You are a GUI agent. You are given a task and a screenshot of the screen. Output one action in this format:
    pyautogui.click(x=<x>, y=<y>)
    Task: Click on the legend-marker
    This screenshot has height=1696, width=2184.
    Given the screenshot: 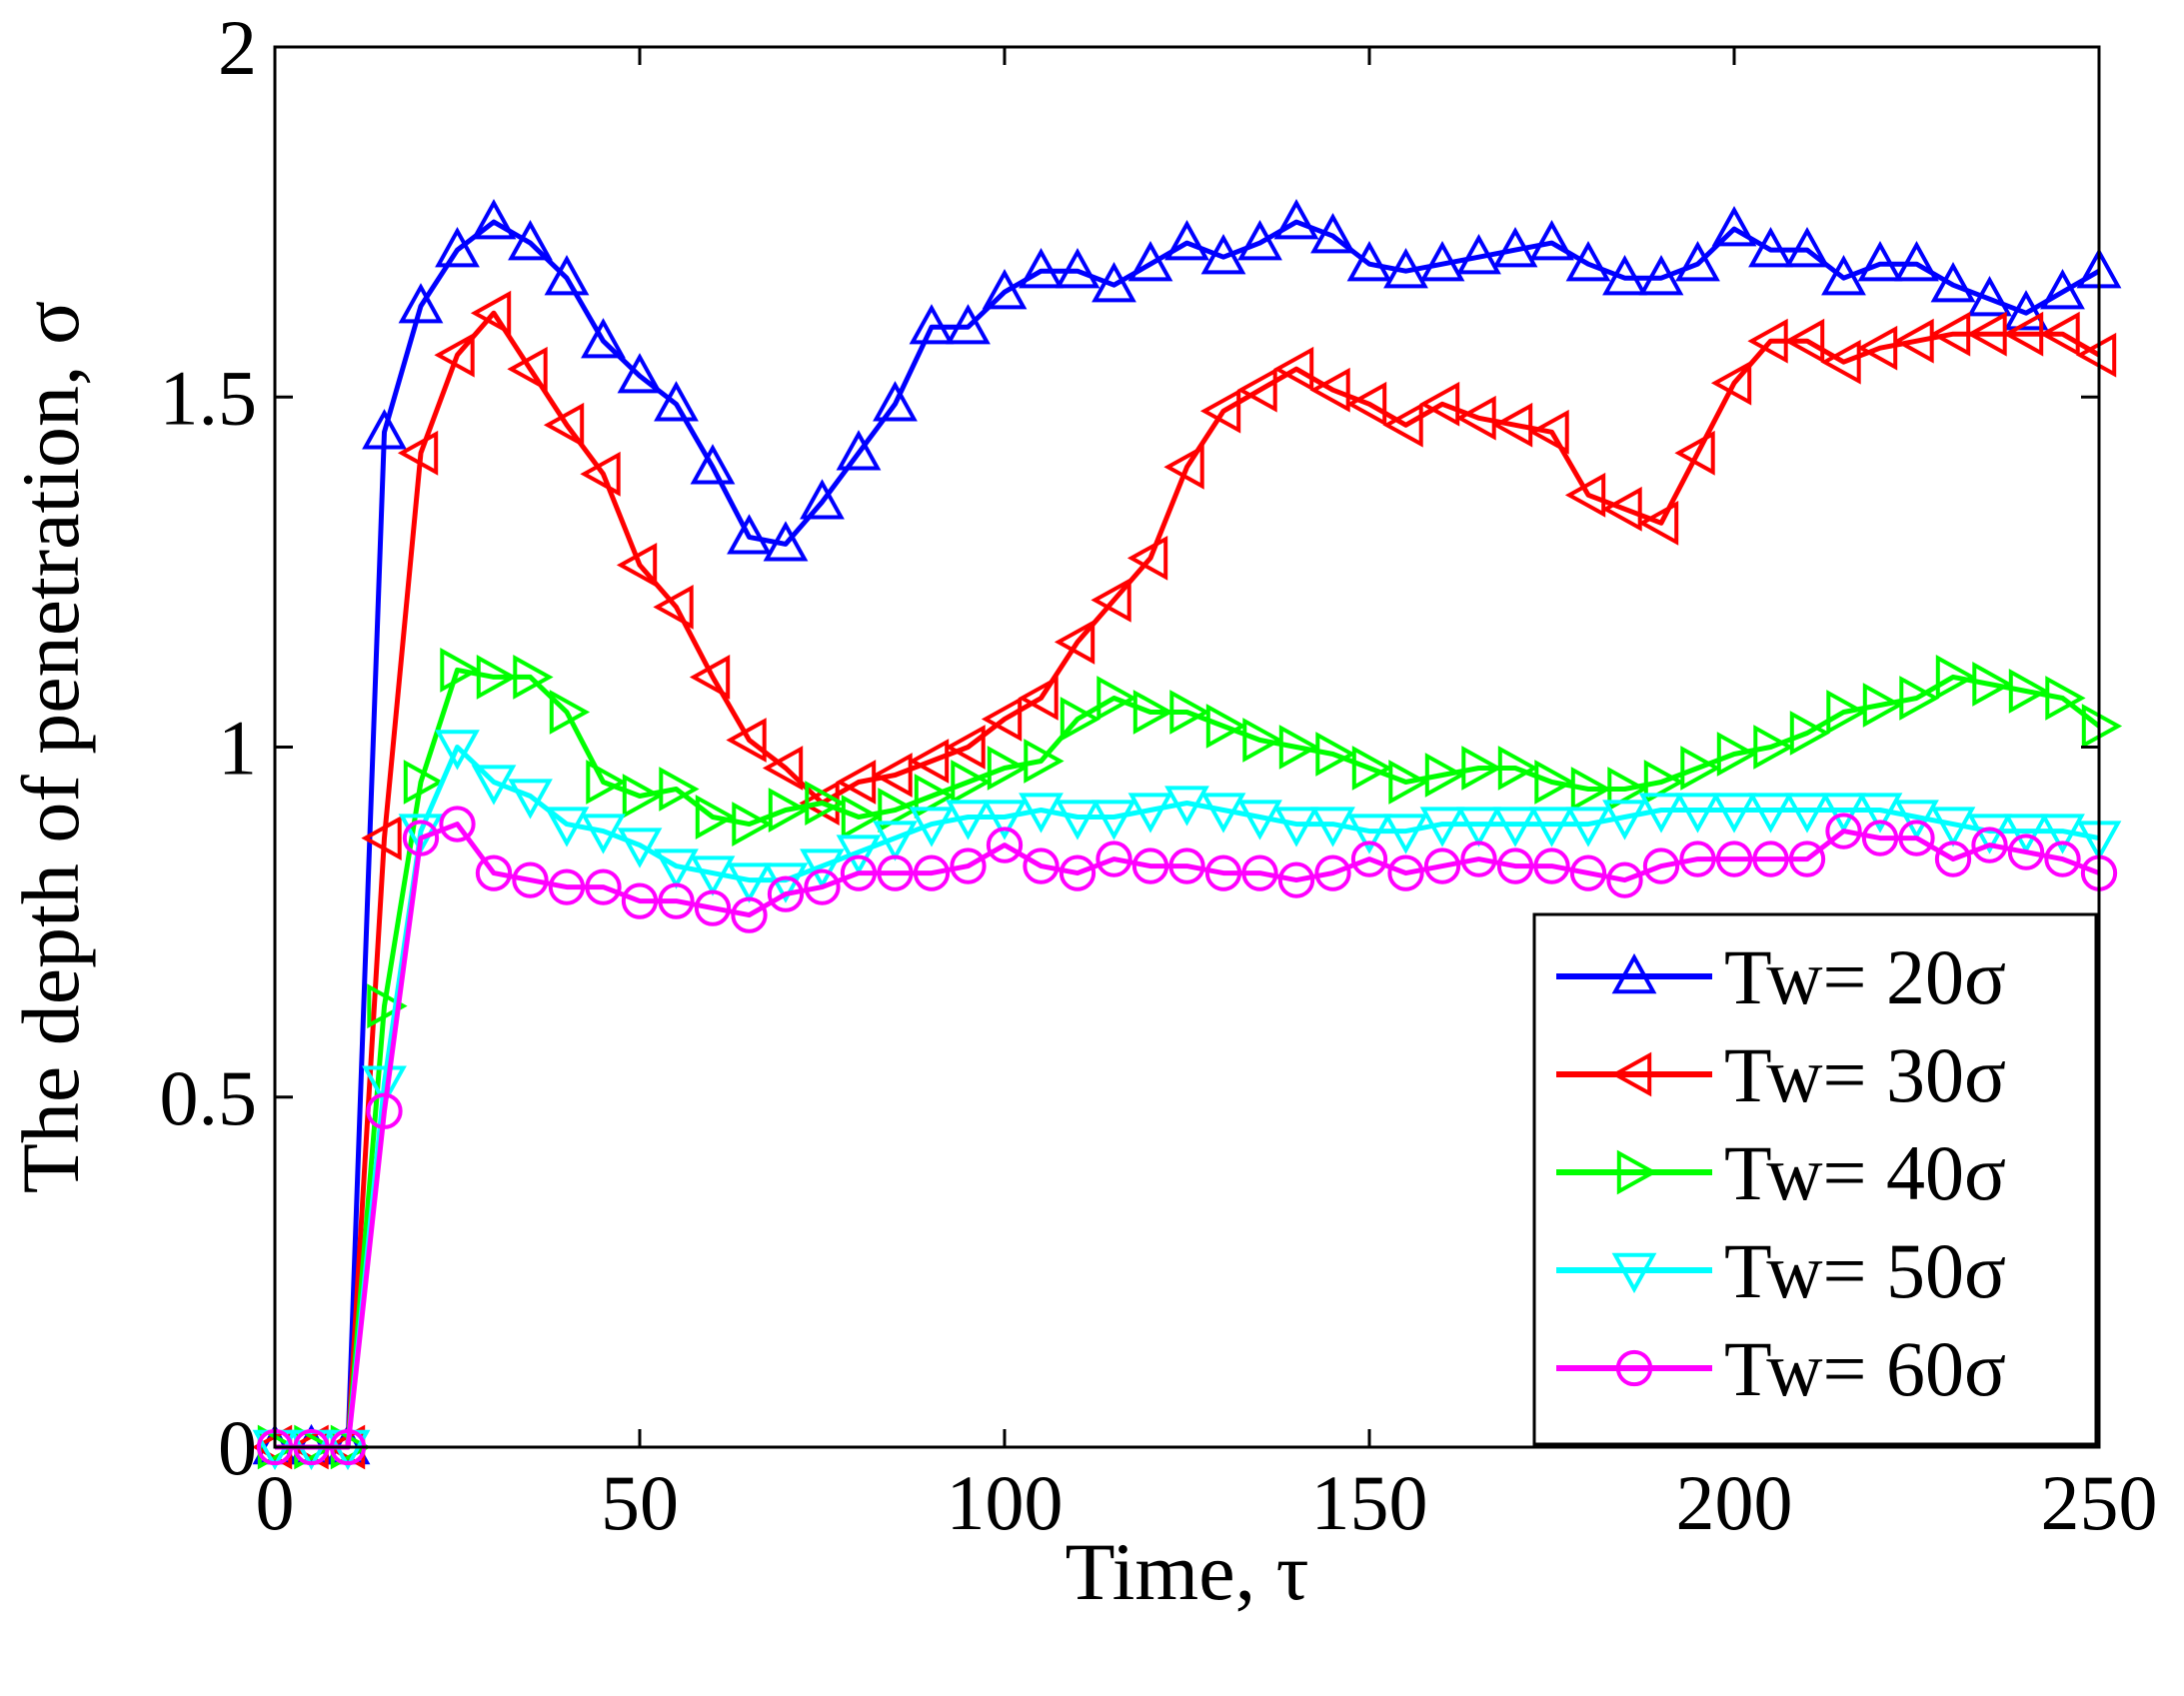 What is the action you would take?
    pyautogui.click(x=1637, y=1172)
    